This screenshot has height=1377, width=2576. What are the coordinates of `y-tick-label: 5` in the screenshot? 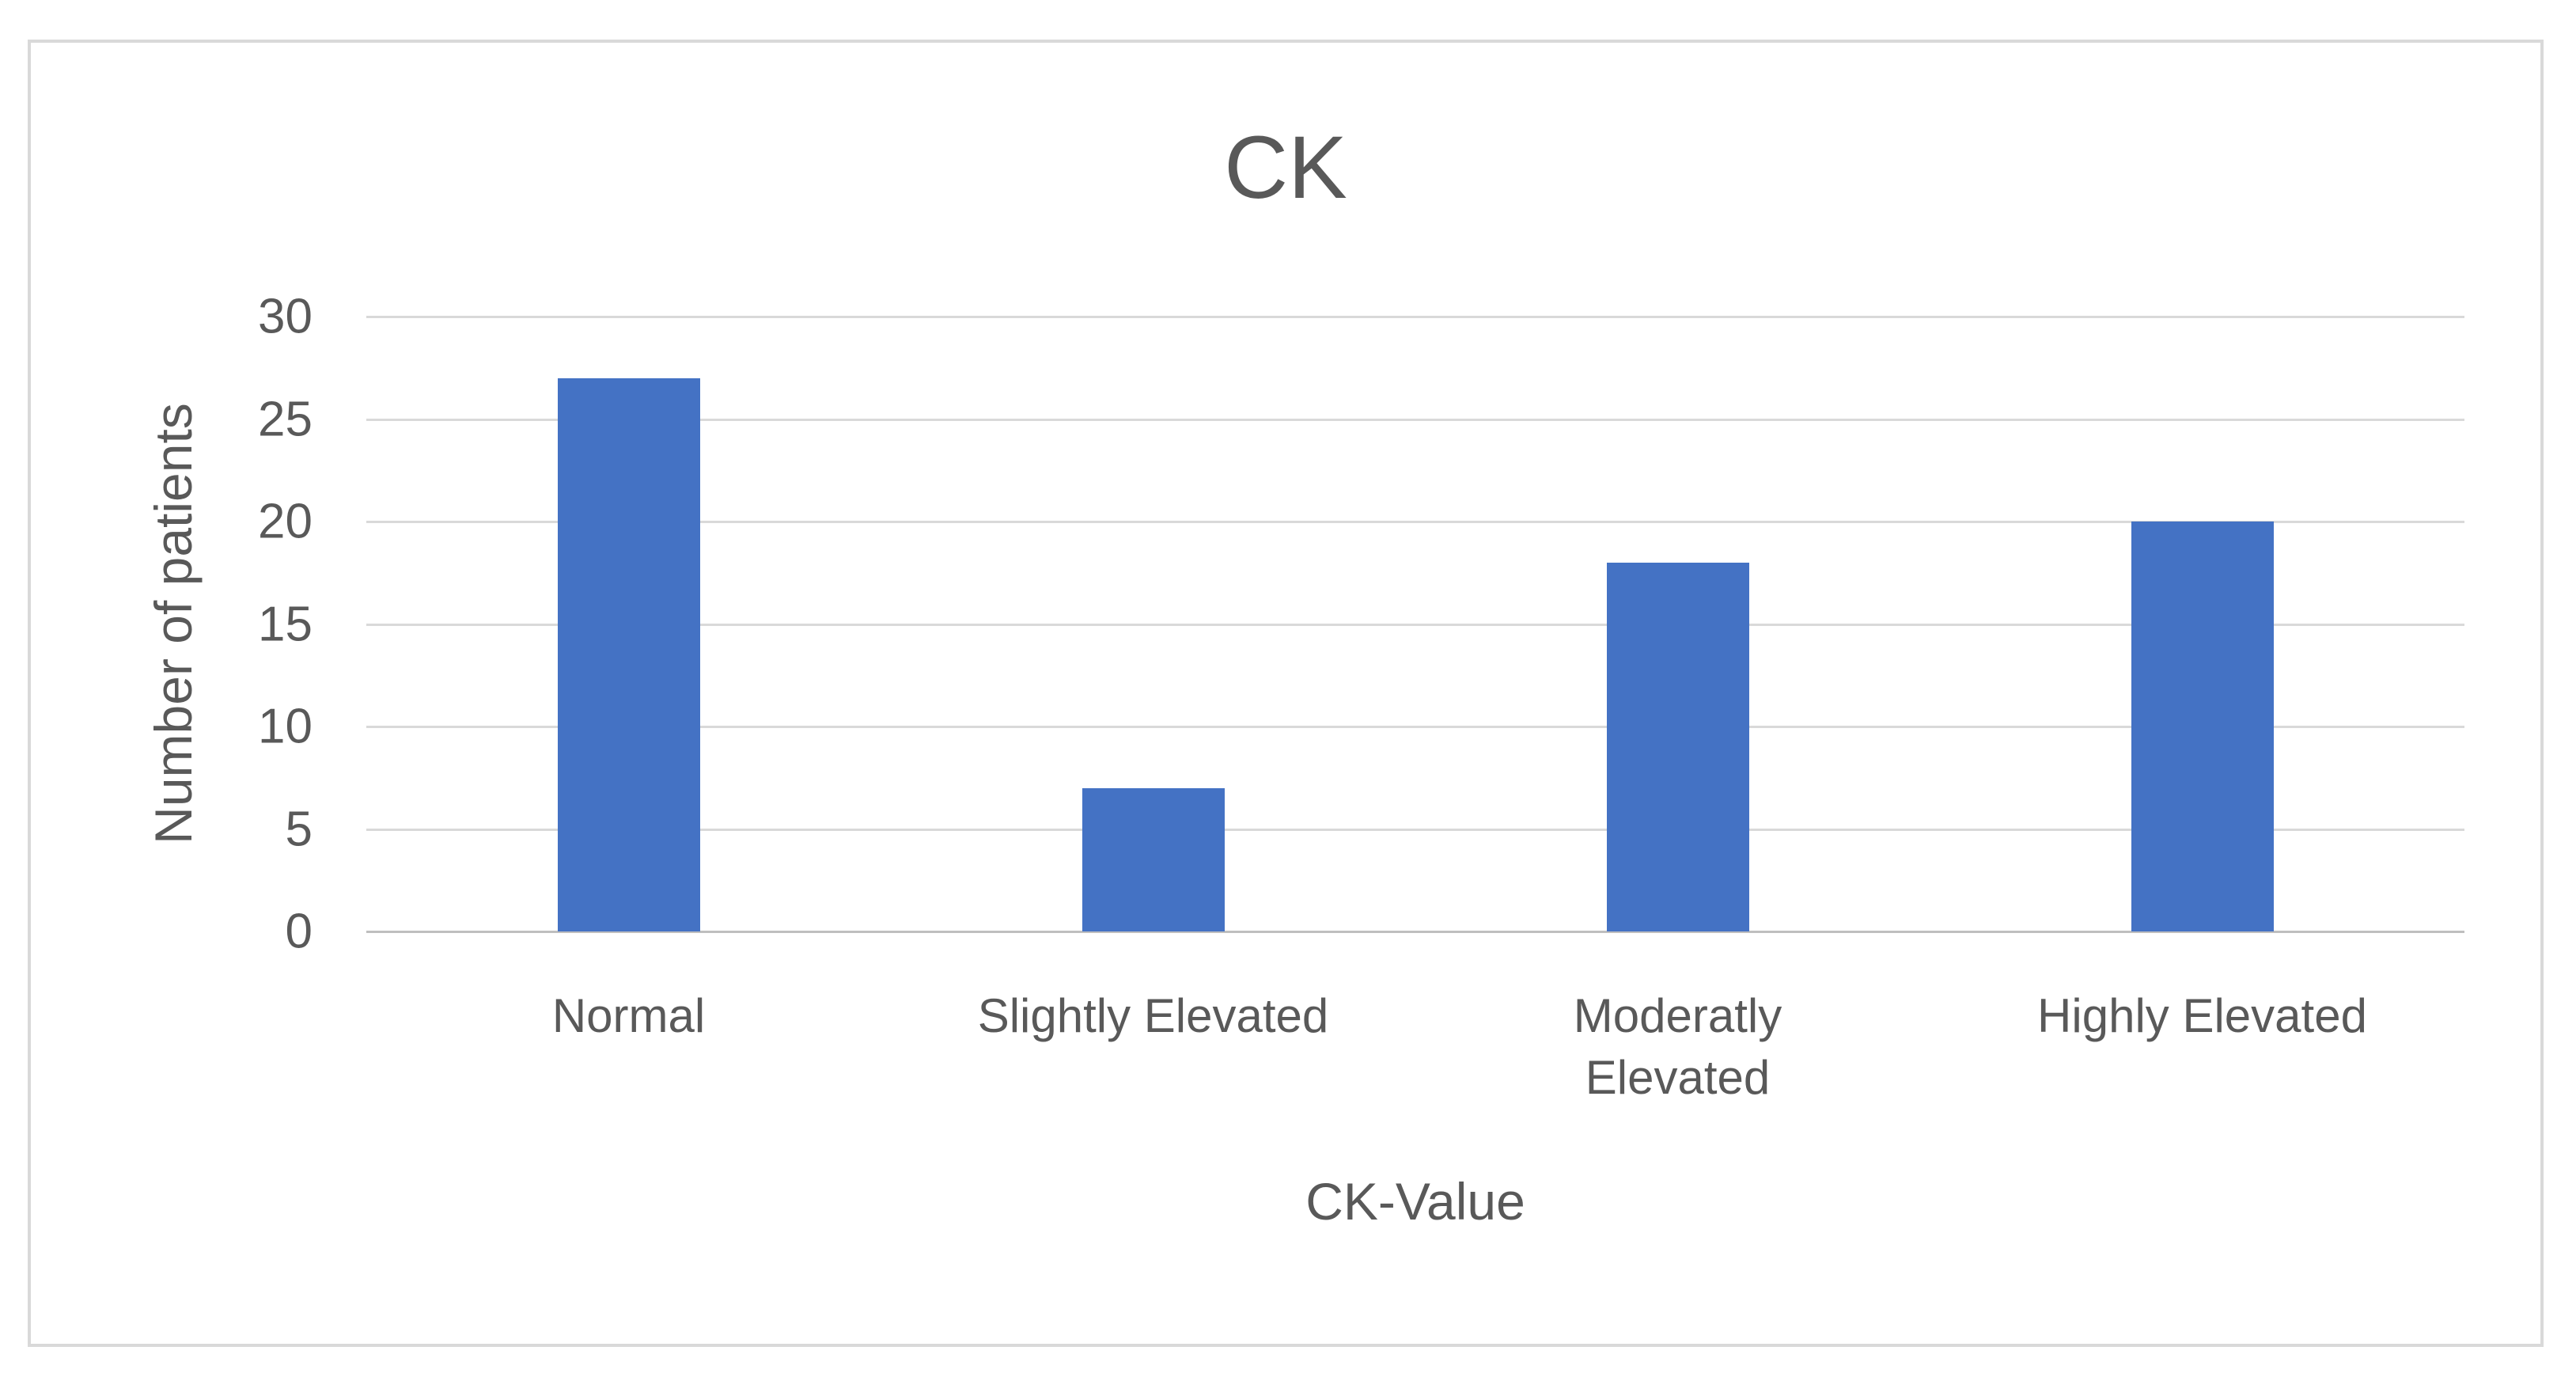 It's located at (299, 829).